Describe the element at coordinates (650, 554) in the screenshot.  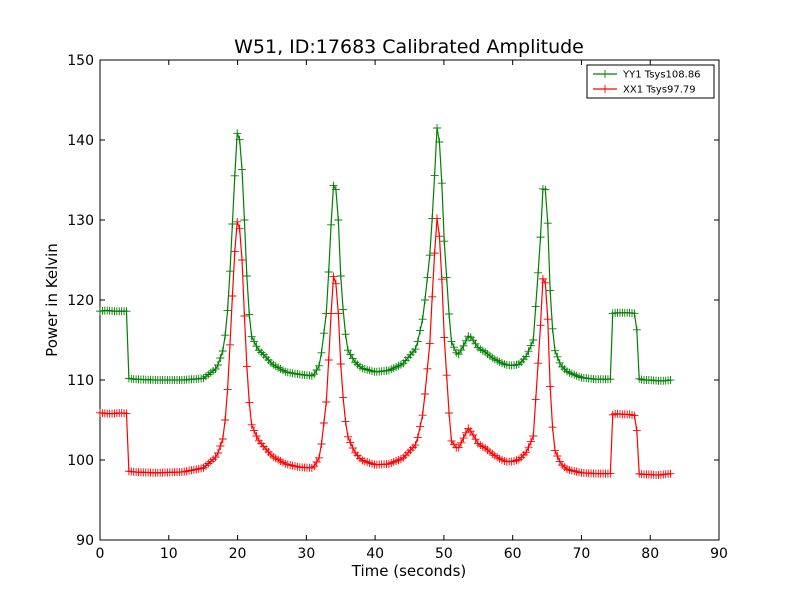
I see `x-tick-label: 80` at that location.